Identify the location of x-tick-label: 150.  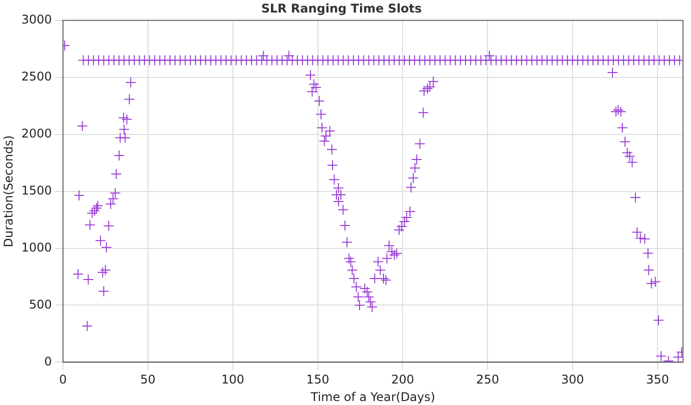
(318, 379).